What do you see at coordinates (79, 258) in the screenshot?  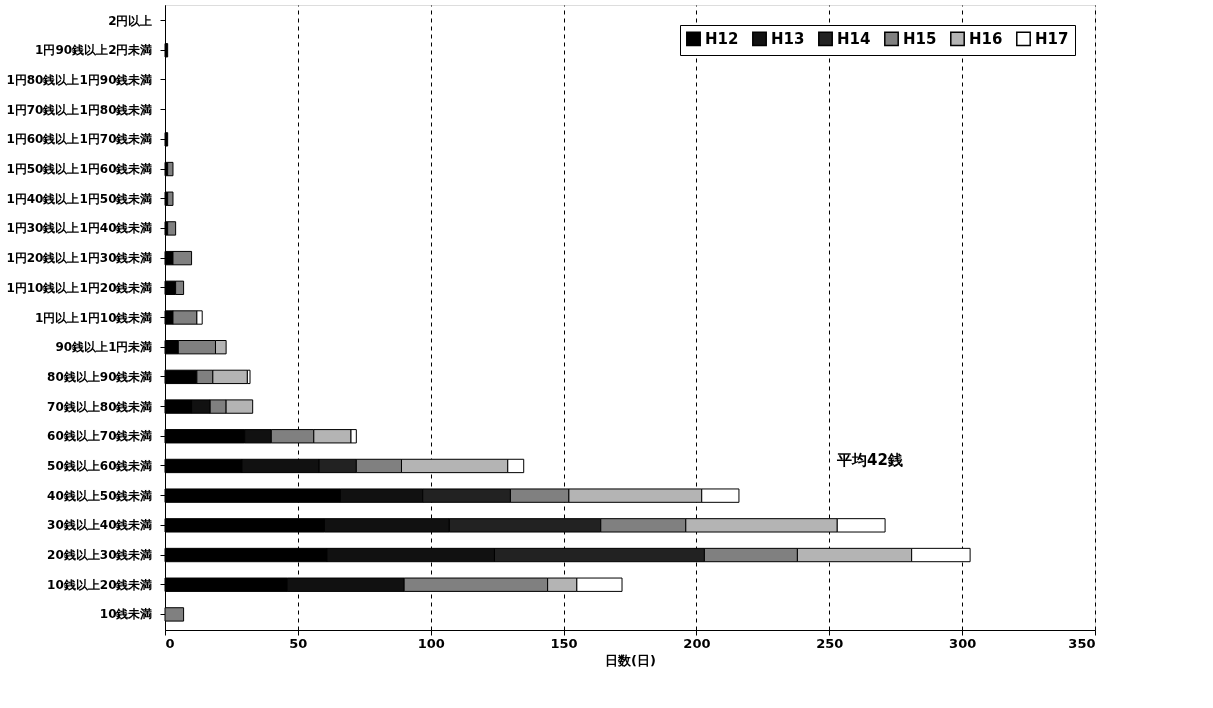 I see `y-tick-label: 1円20銭以上1円30銭未満` at bounding box center [79, 258].